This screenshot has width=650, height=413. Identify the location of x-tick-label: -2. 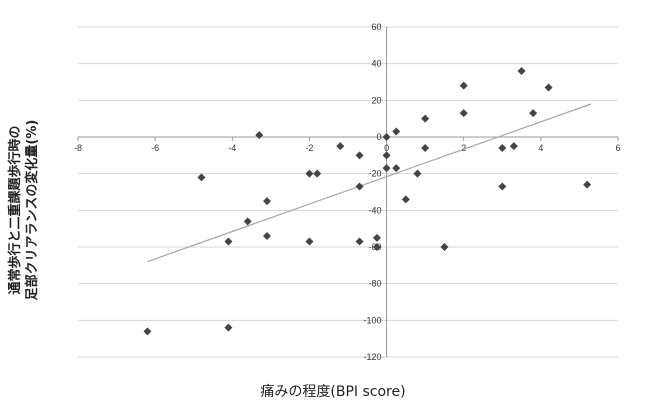
(309, 148).